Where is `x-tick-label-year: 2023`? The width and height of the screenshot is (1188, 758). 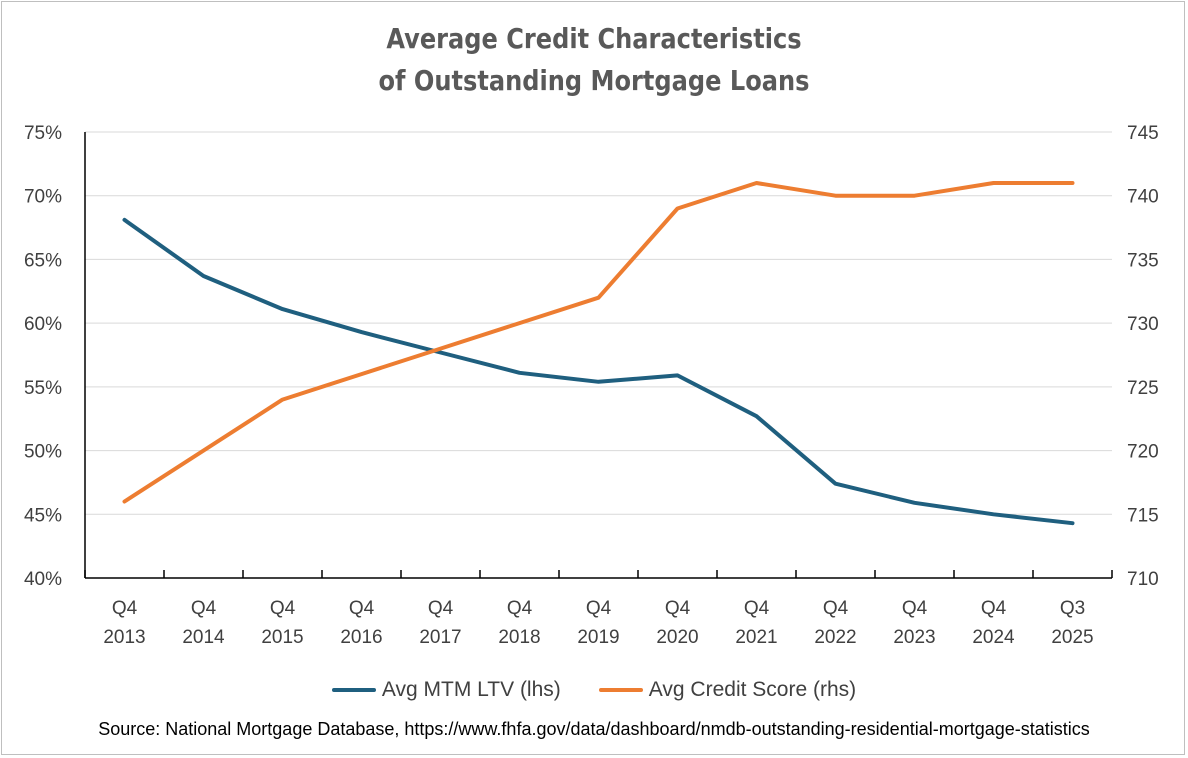 x-tick-label-year: 2023 is located at coordinates (914, 637).